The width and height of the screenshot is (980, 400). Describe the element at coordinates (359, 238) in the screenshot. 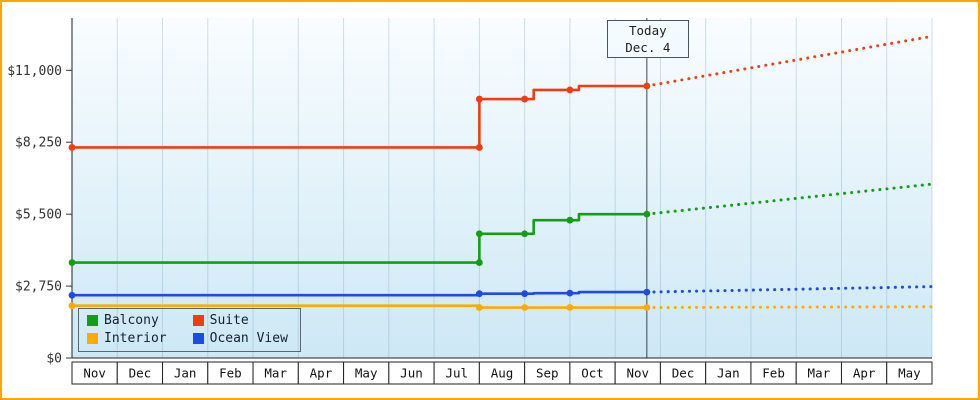

I see `series-line-balcony` at that location.